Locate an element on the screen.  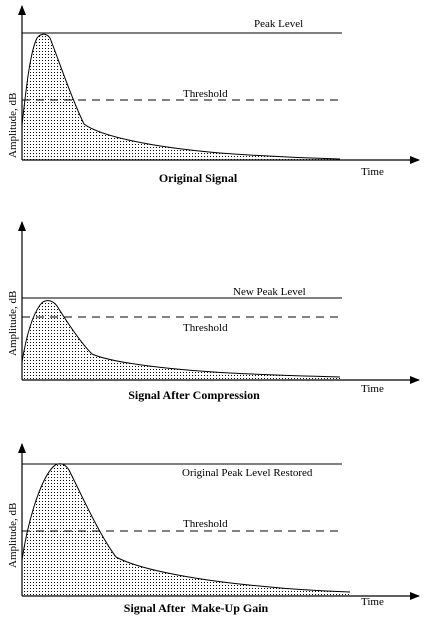
panel-caption: Signal After Make-Up Gain is located at coordinates (196, 608).